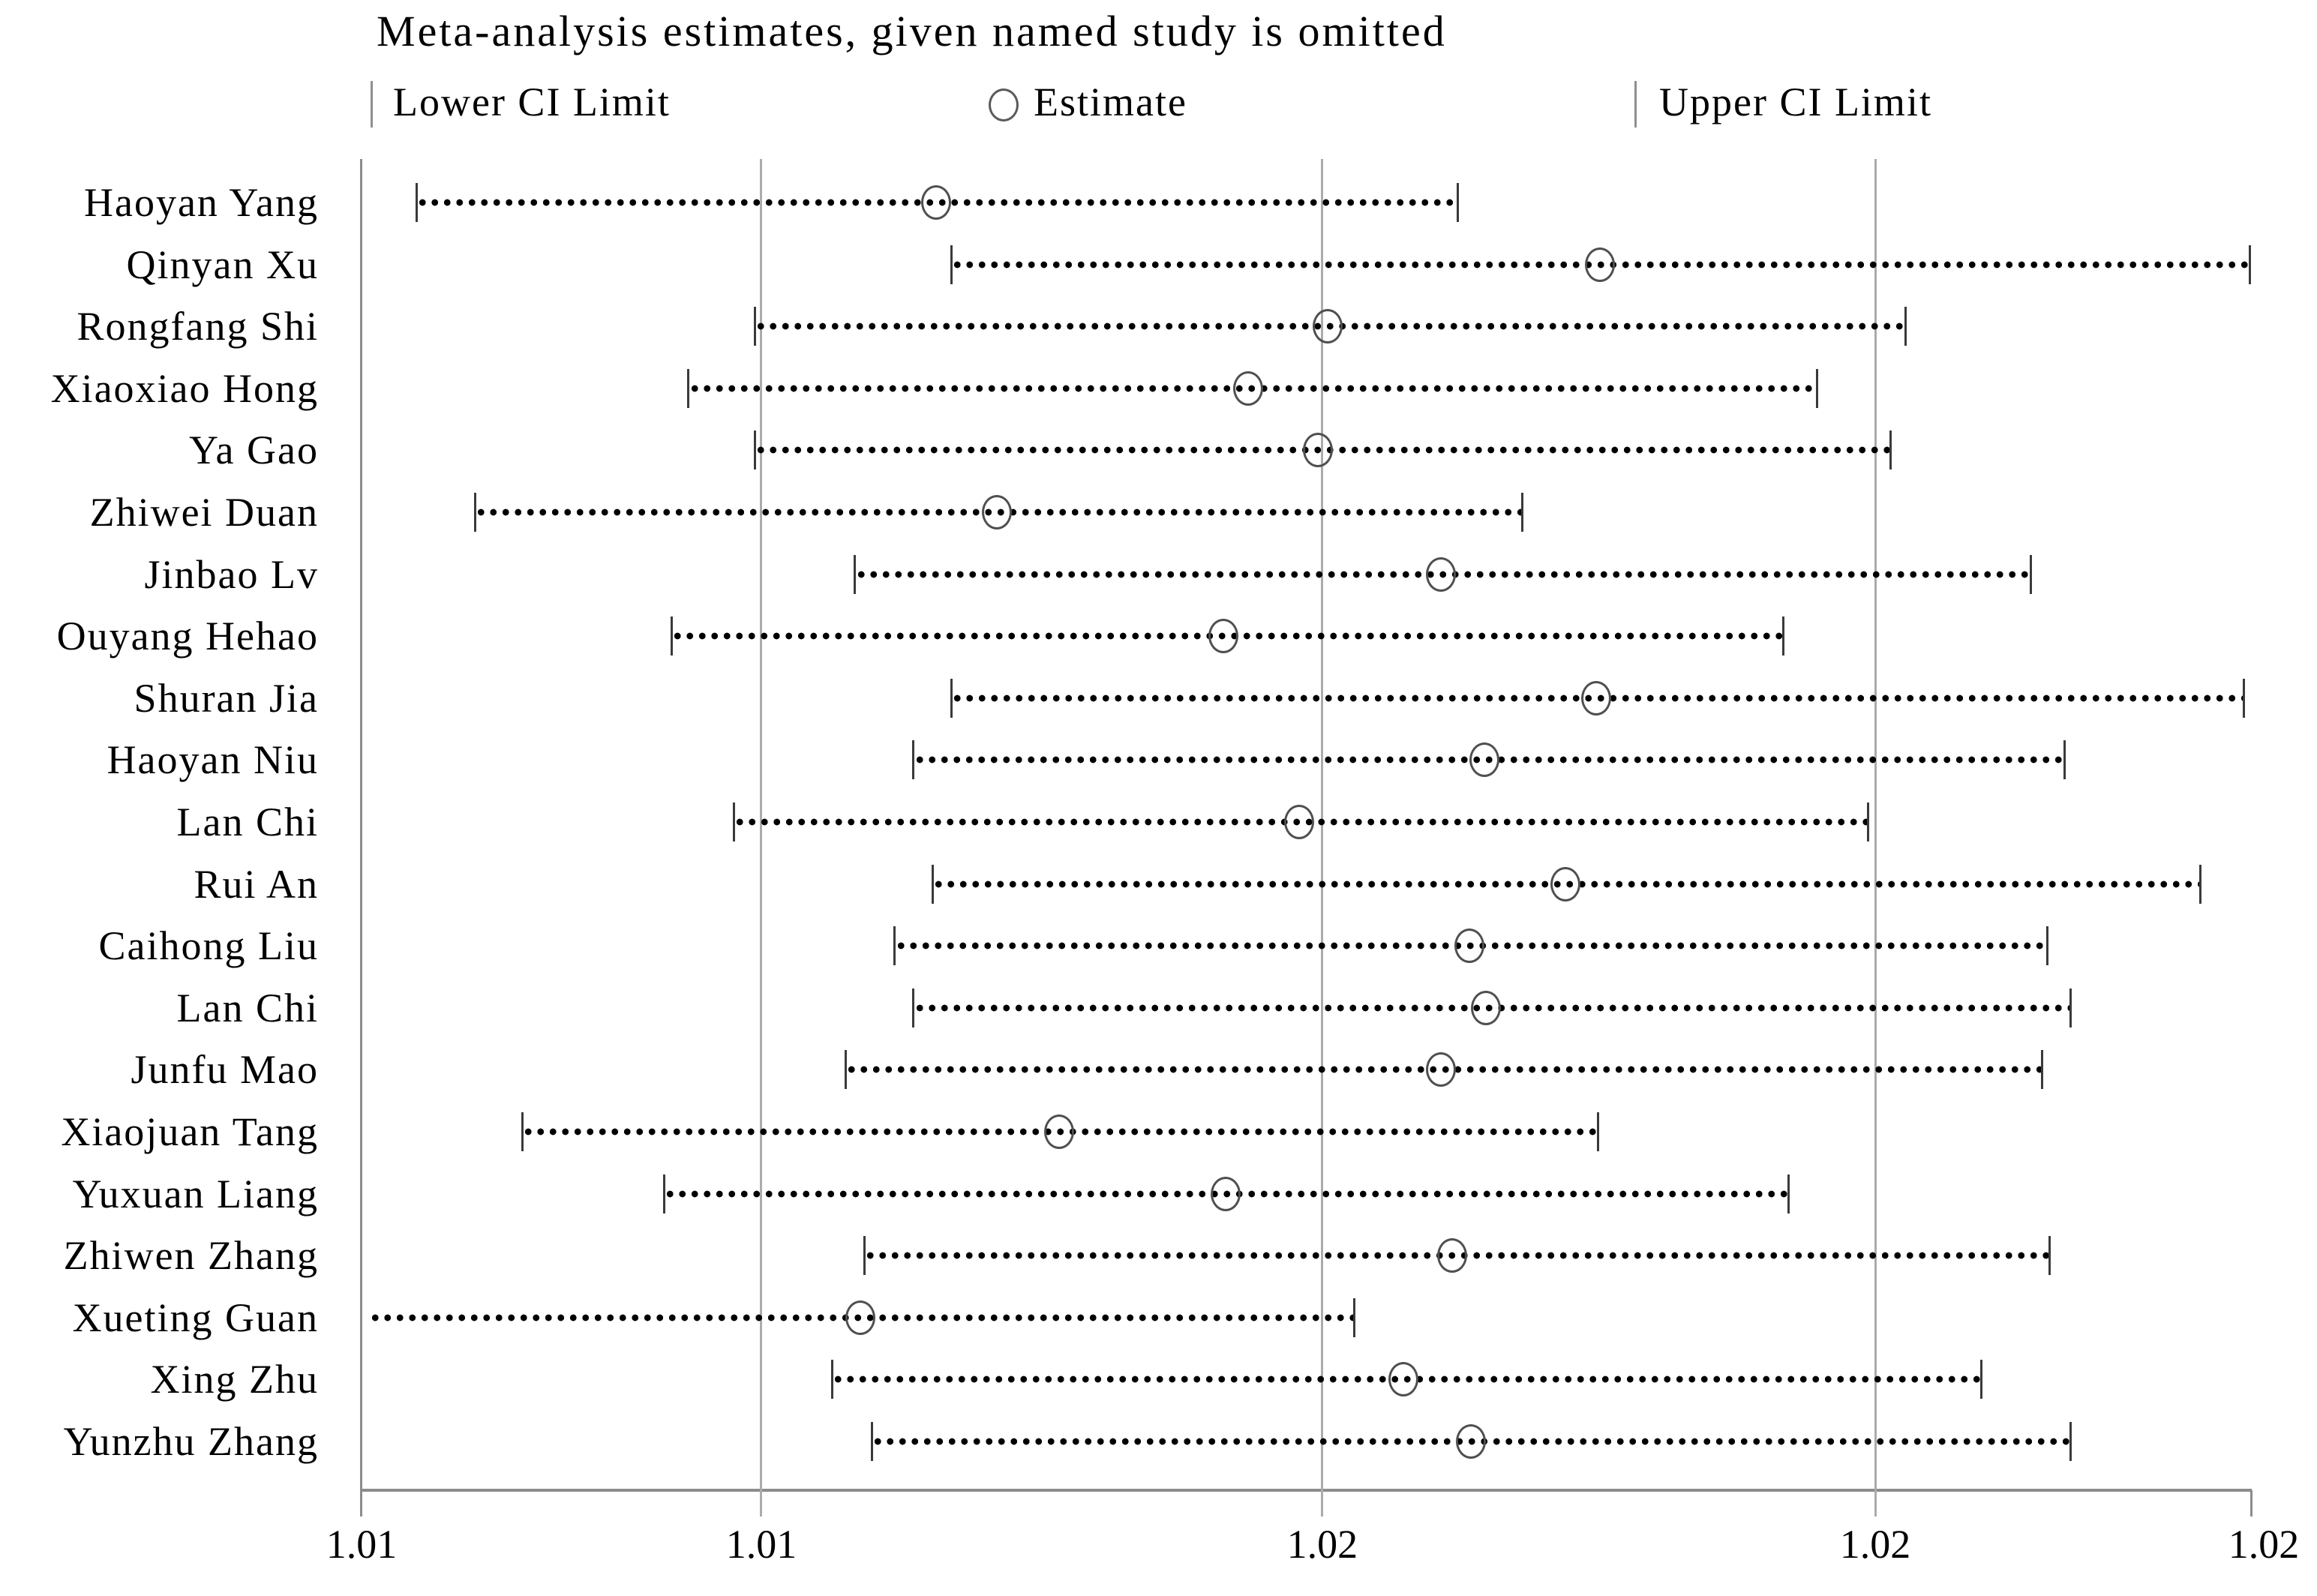 This screenshot has width=2317, height=1596. I want to click on study-label: Shuran Jia, so click(226, 698).